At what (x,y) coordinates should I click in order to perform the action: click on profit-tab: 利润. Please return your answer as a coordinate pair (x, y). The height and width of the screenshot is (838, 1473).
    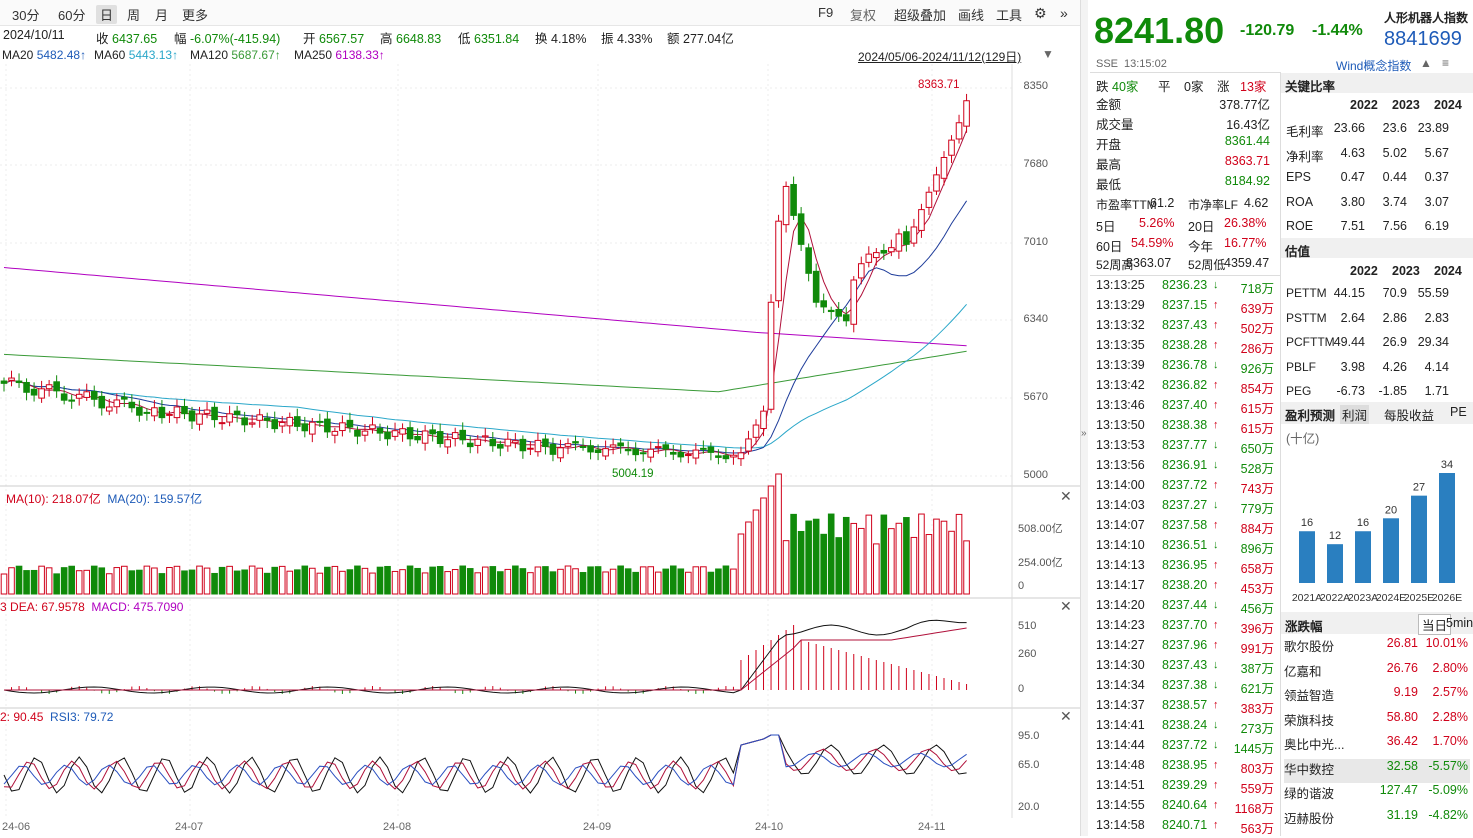
    Looking at the image, I should click on (1355, 414).